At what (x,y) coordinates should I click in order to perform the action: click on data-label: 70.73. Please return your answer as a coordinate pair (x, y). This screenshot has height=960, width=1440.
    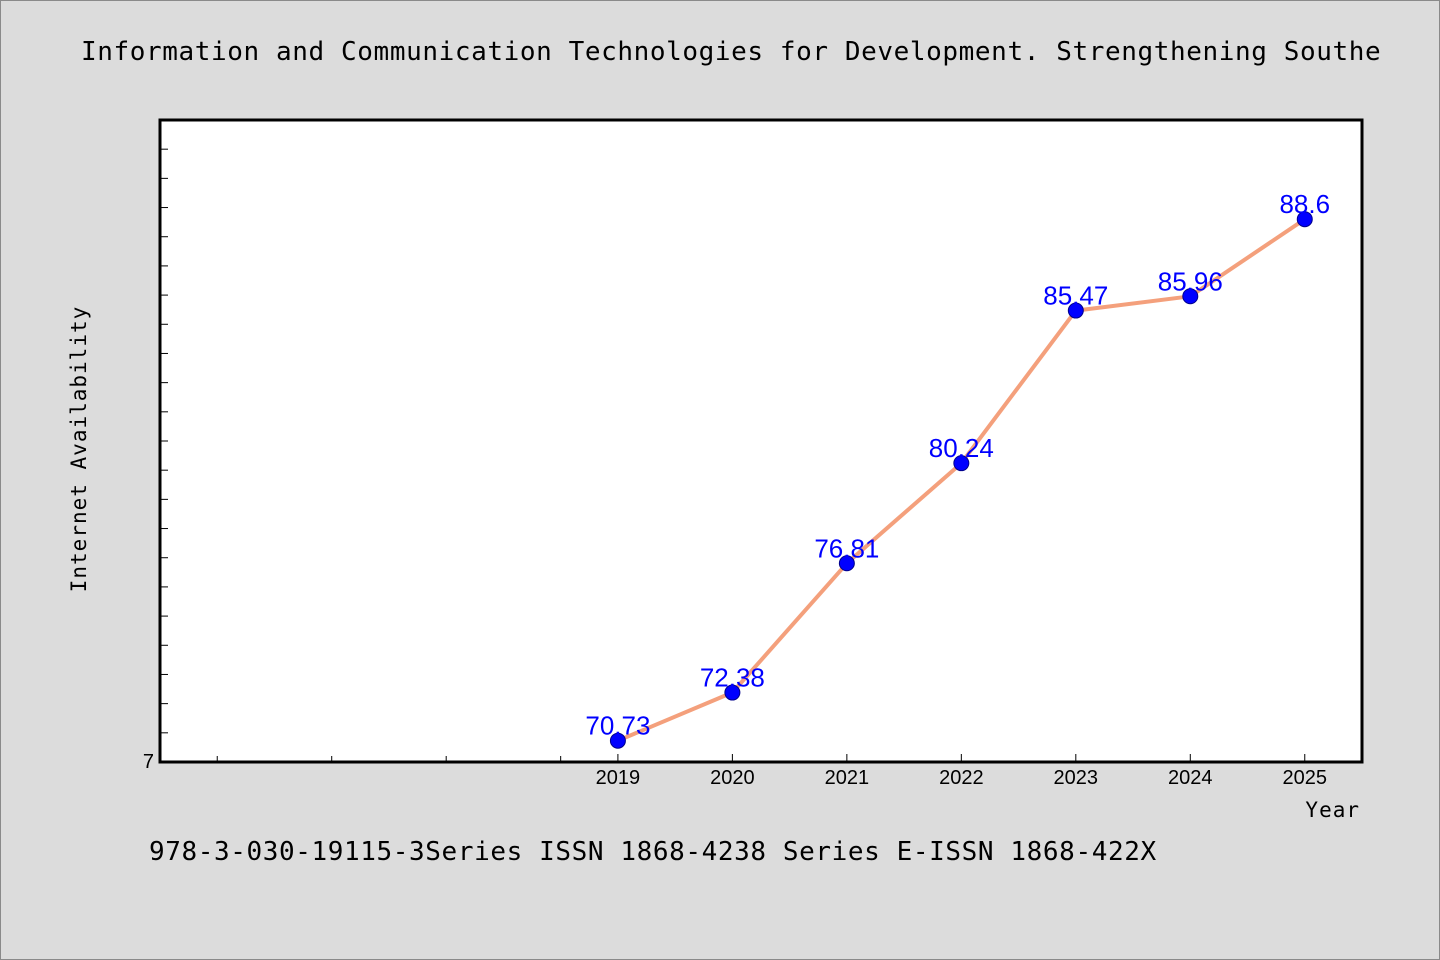
    Looking at the image, I should click on (617, 726).